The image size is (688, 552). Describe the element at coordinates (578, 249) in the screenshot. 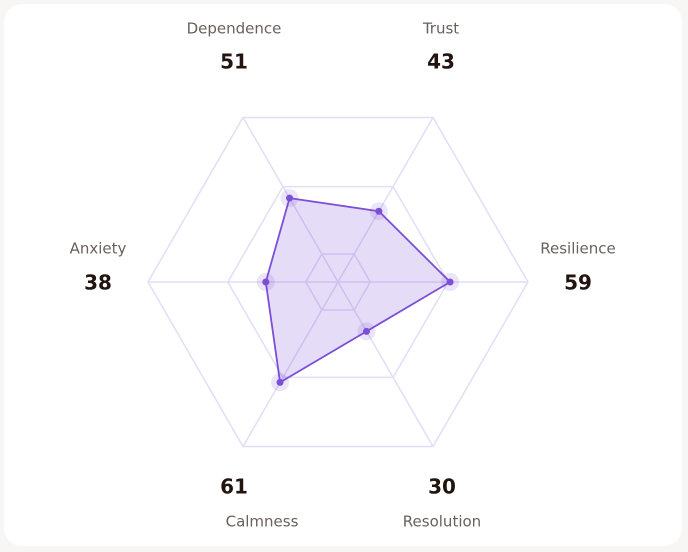

I see `axis-label: Resilience` at that location.